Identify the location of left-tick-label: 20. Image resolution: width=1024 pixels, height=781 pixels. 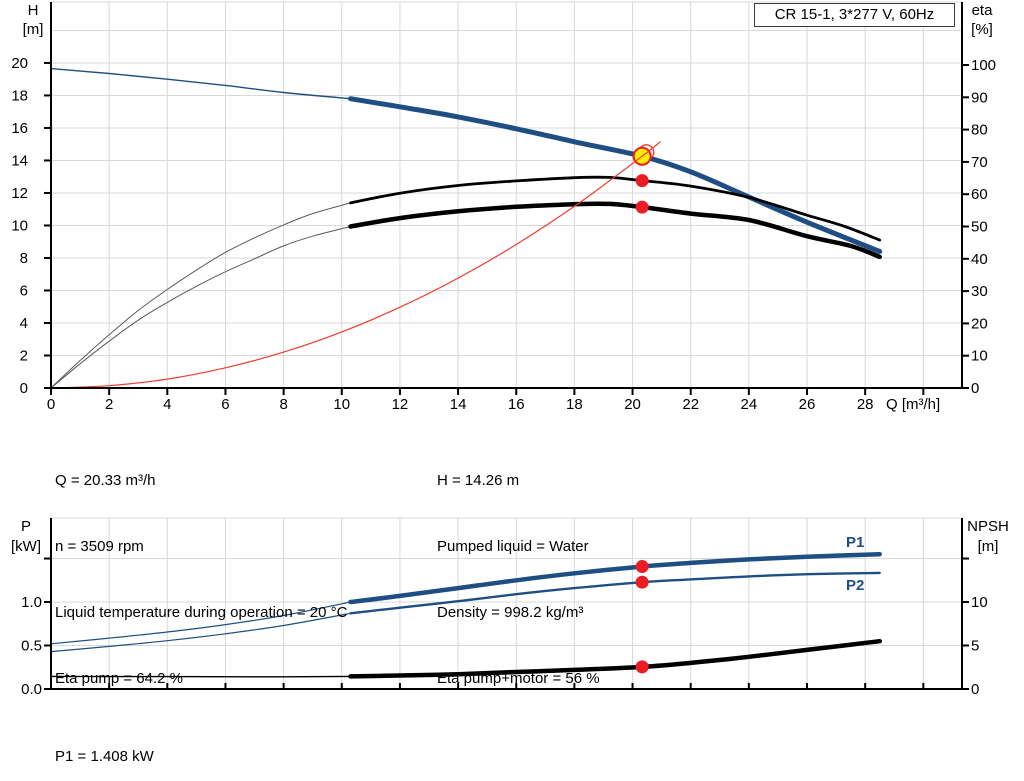
(19, 63).